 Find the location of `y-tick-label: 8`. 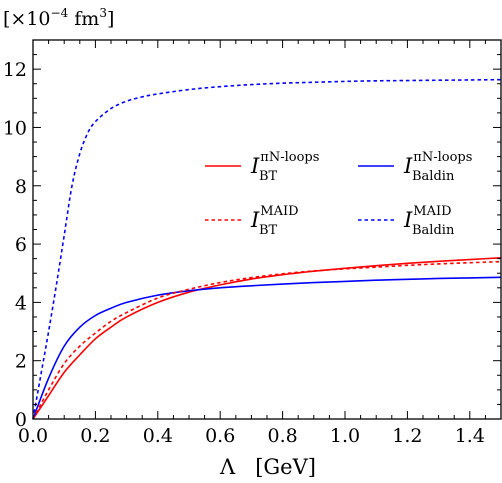

y-tick-label: 8 is located at coordinates (21, 187).